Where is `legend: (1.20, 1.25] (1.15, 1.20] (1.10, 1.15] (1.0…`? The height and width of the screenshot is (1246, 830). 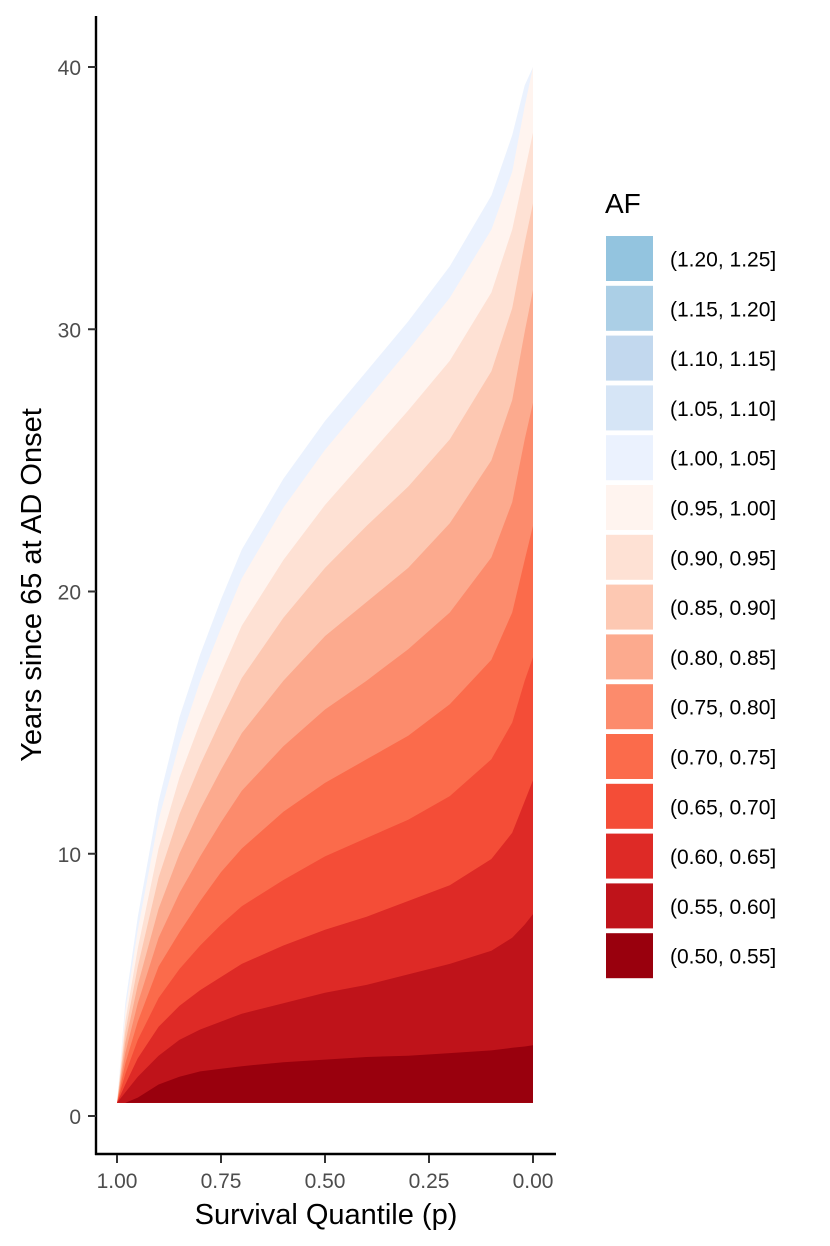
legend: (1.20, 1.25] (1.15, 1.20] (1.10, 1.15] (1.0… is located at coordinates (691, 607).